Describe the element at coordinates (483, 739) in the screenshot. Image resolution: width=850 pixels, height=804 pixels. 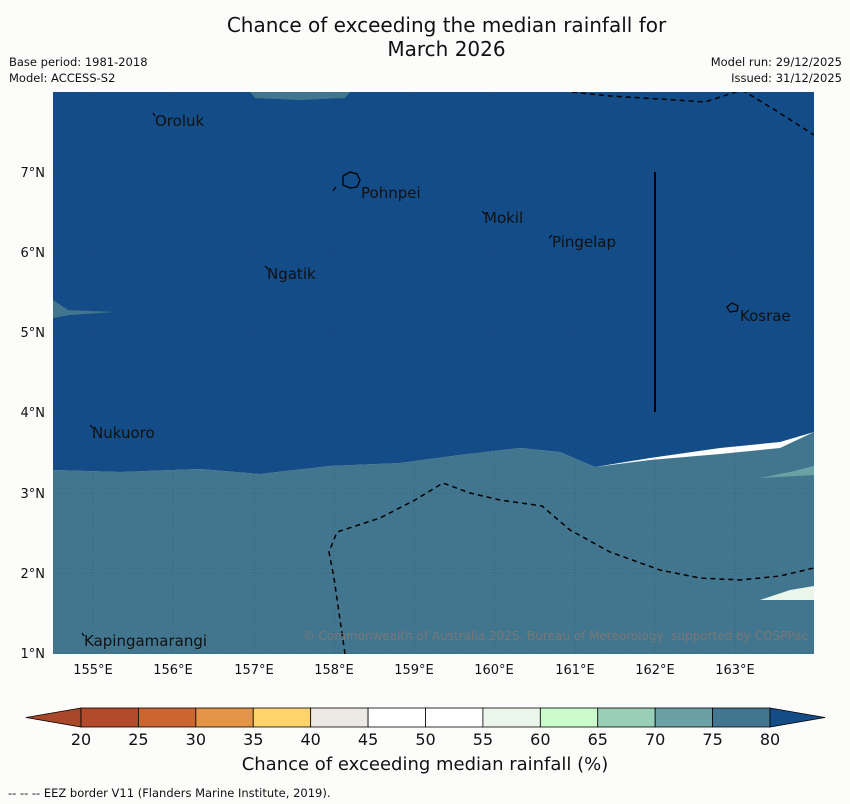
I see `colorbar-tick-55: 55` at that location.